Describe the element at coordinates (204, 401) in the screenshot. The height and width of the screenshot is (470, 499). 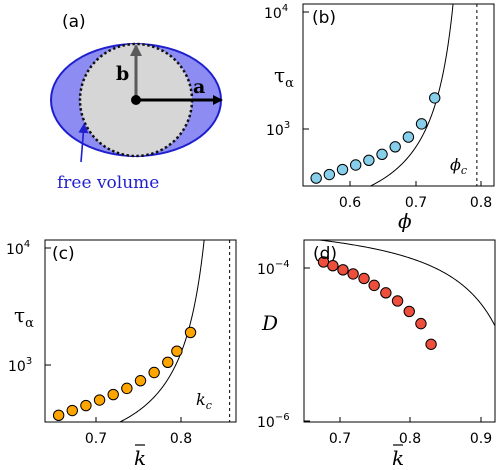
I see `panel-c-critical-label: kc` at that location.